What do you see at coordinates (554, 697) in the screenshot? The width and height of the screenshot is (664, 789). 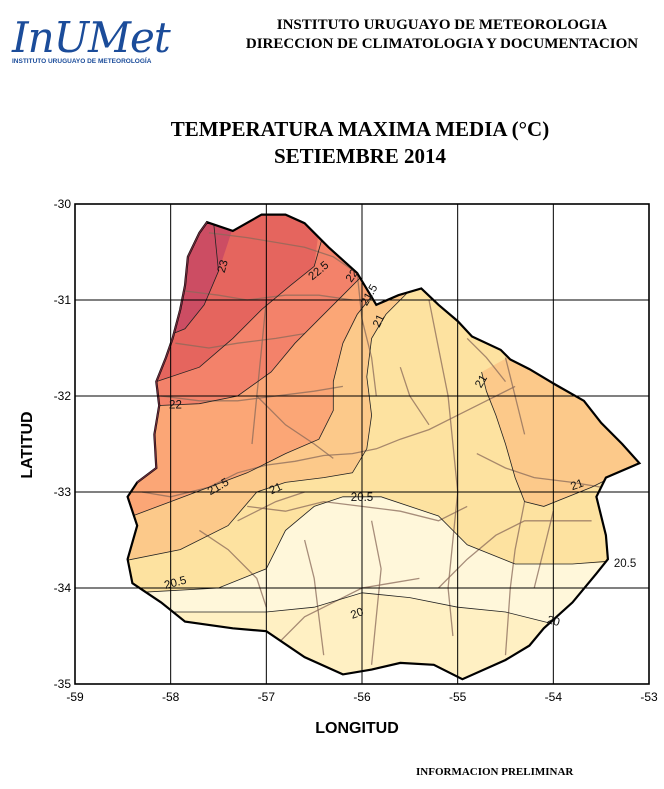 I see `x-tick-label: -54` at bounding box center [554, 697].